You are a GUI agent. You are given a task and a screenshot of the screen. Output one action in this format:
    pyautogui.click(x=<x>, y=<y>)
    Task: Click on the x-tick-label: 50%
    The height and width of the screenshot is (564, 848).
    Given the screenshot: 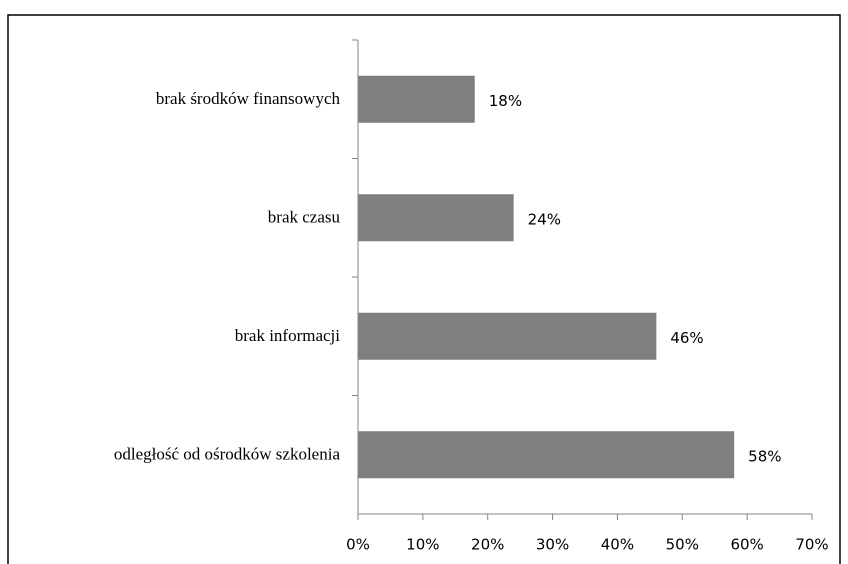 What is the action you would take?
    pyautogui.click(x=682, y=545)
    